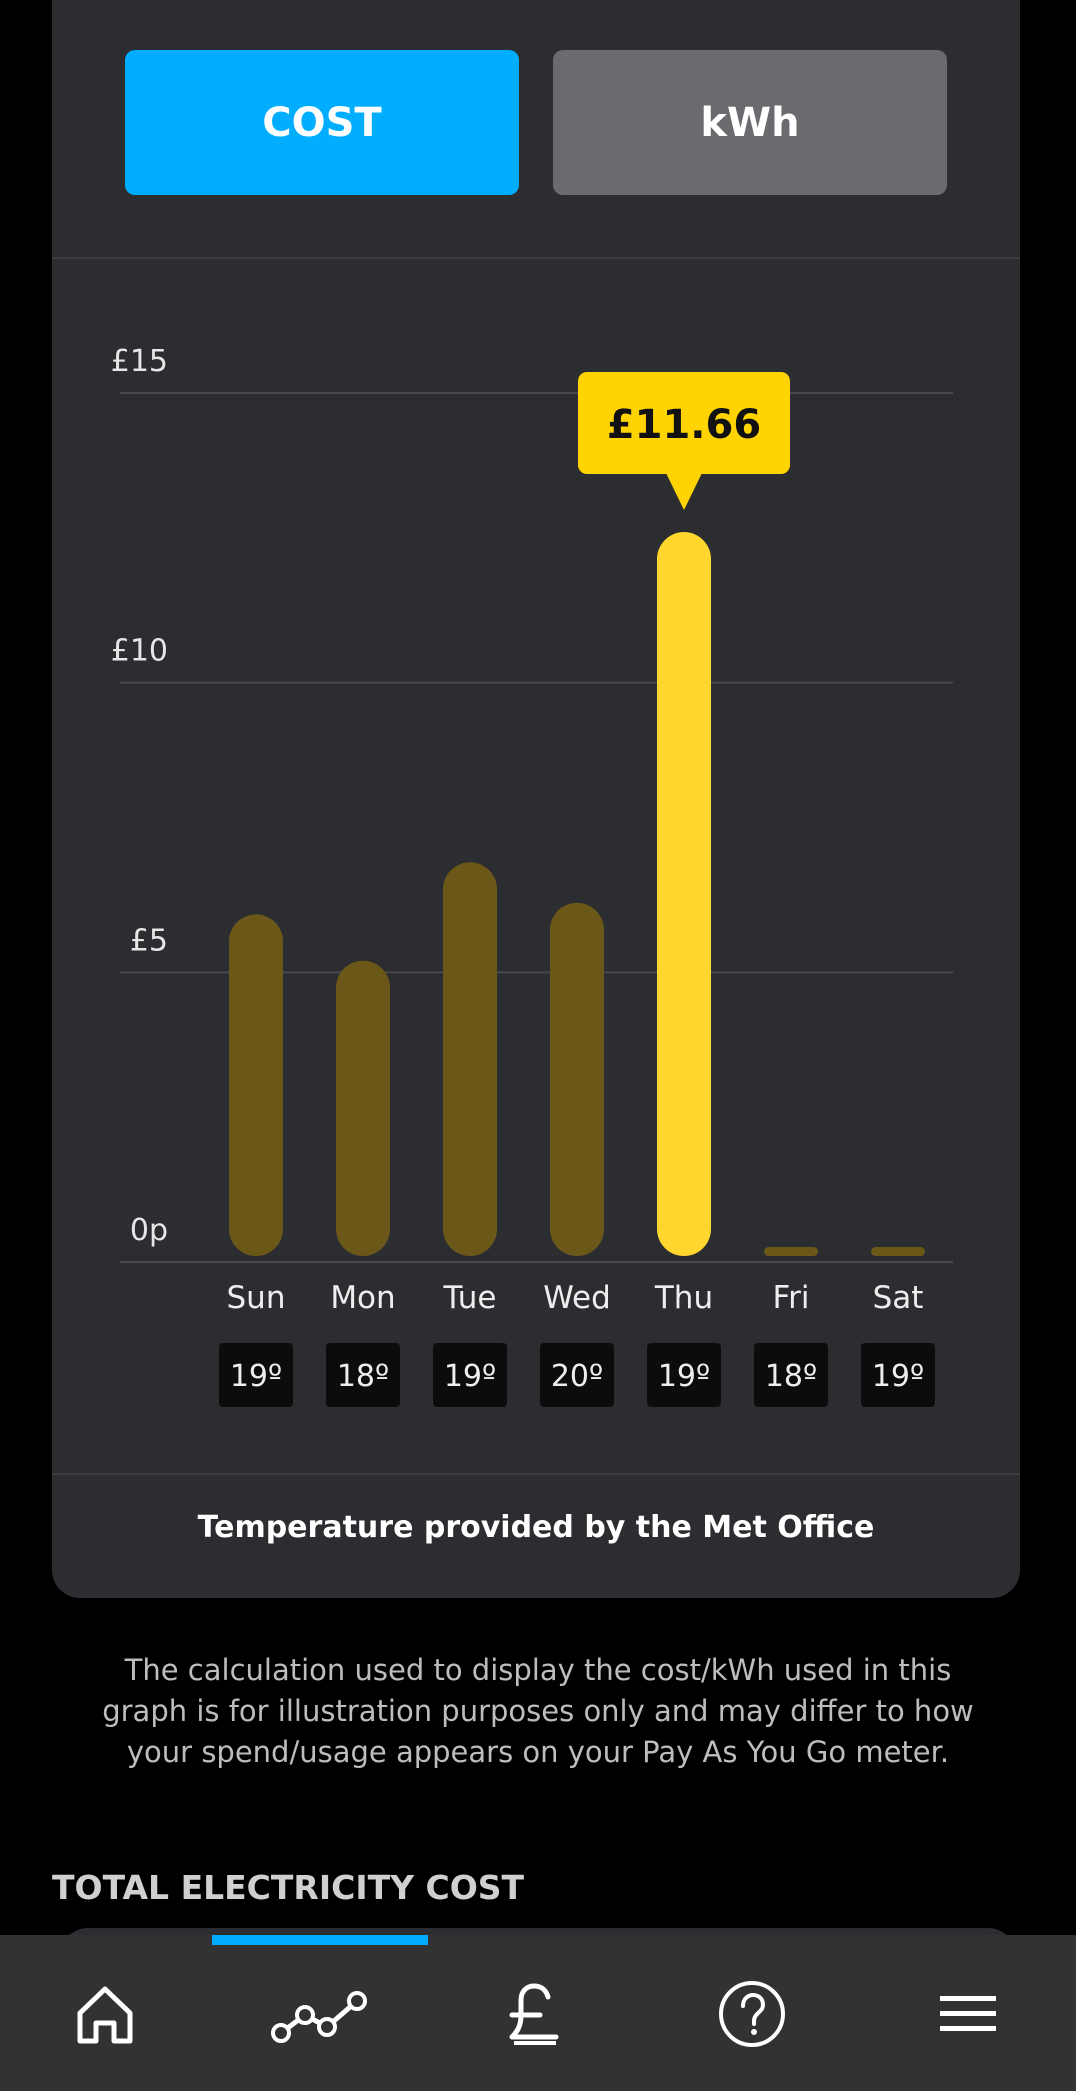 Image resolution: width=1076 pixels, height=2091 pixels. What do you see at coordinates (577, 1079) in the screenshot?
I see `bar-wed` at bounding box center [577, 1079].